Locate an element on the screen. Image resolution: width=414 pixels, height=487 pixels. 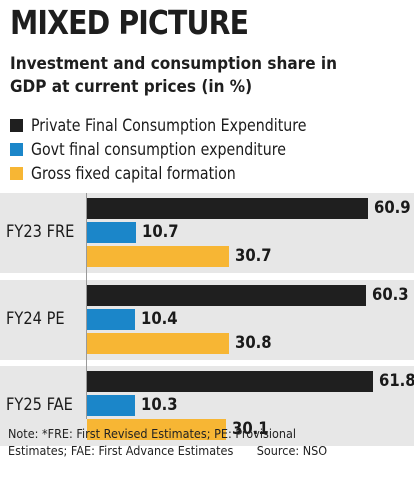
bar-private-fy25-fae is located at coordinates (230, 381).